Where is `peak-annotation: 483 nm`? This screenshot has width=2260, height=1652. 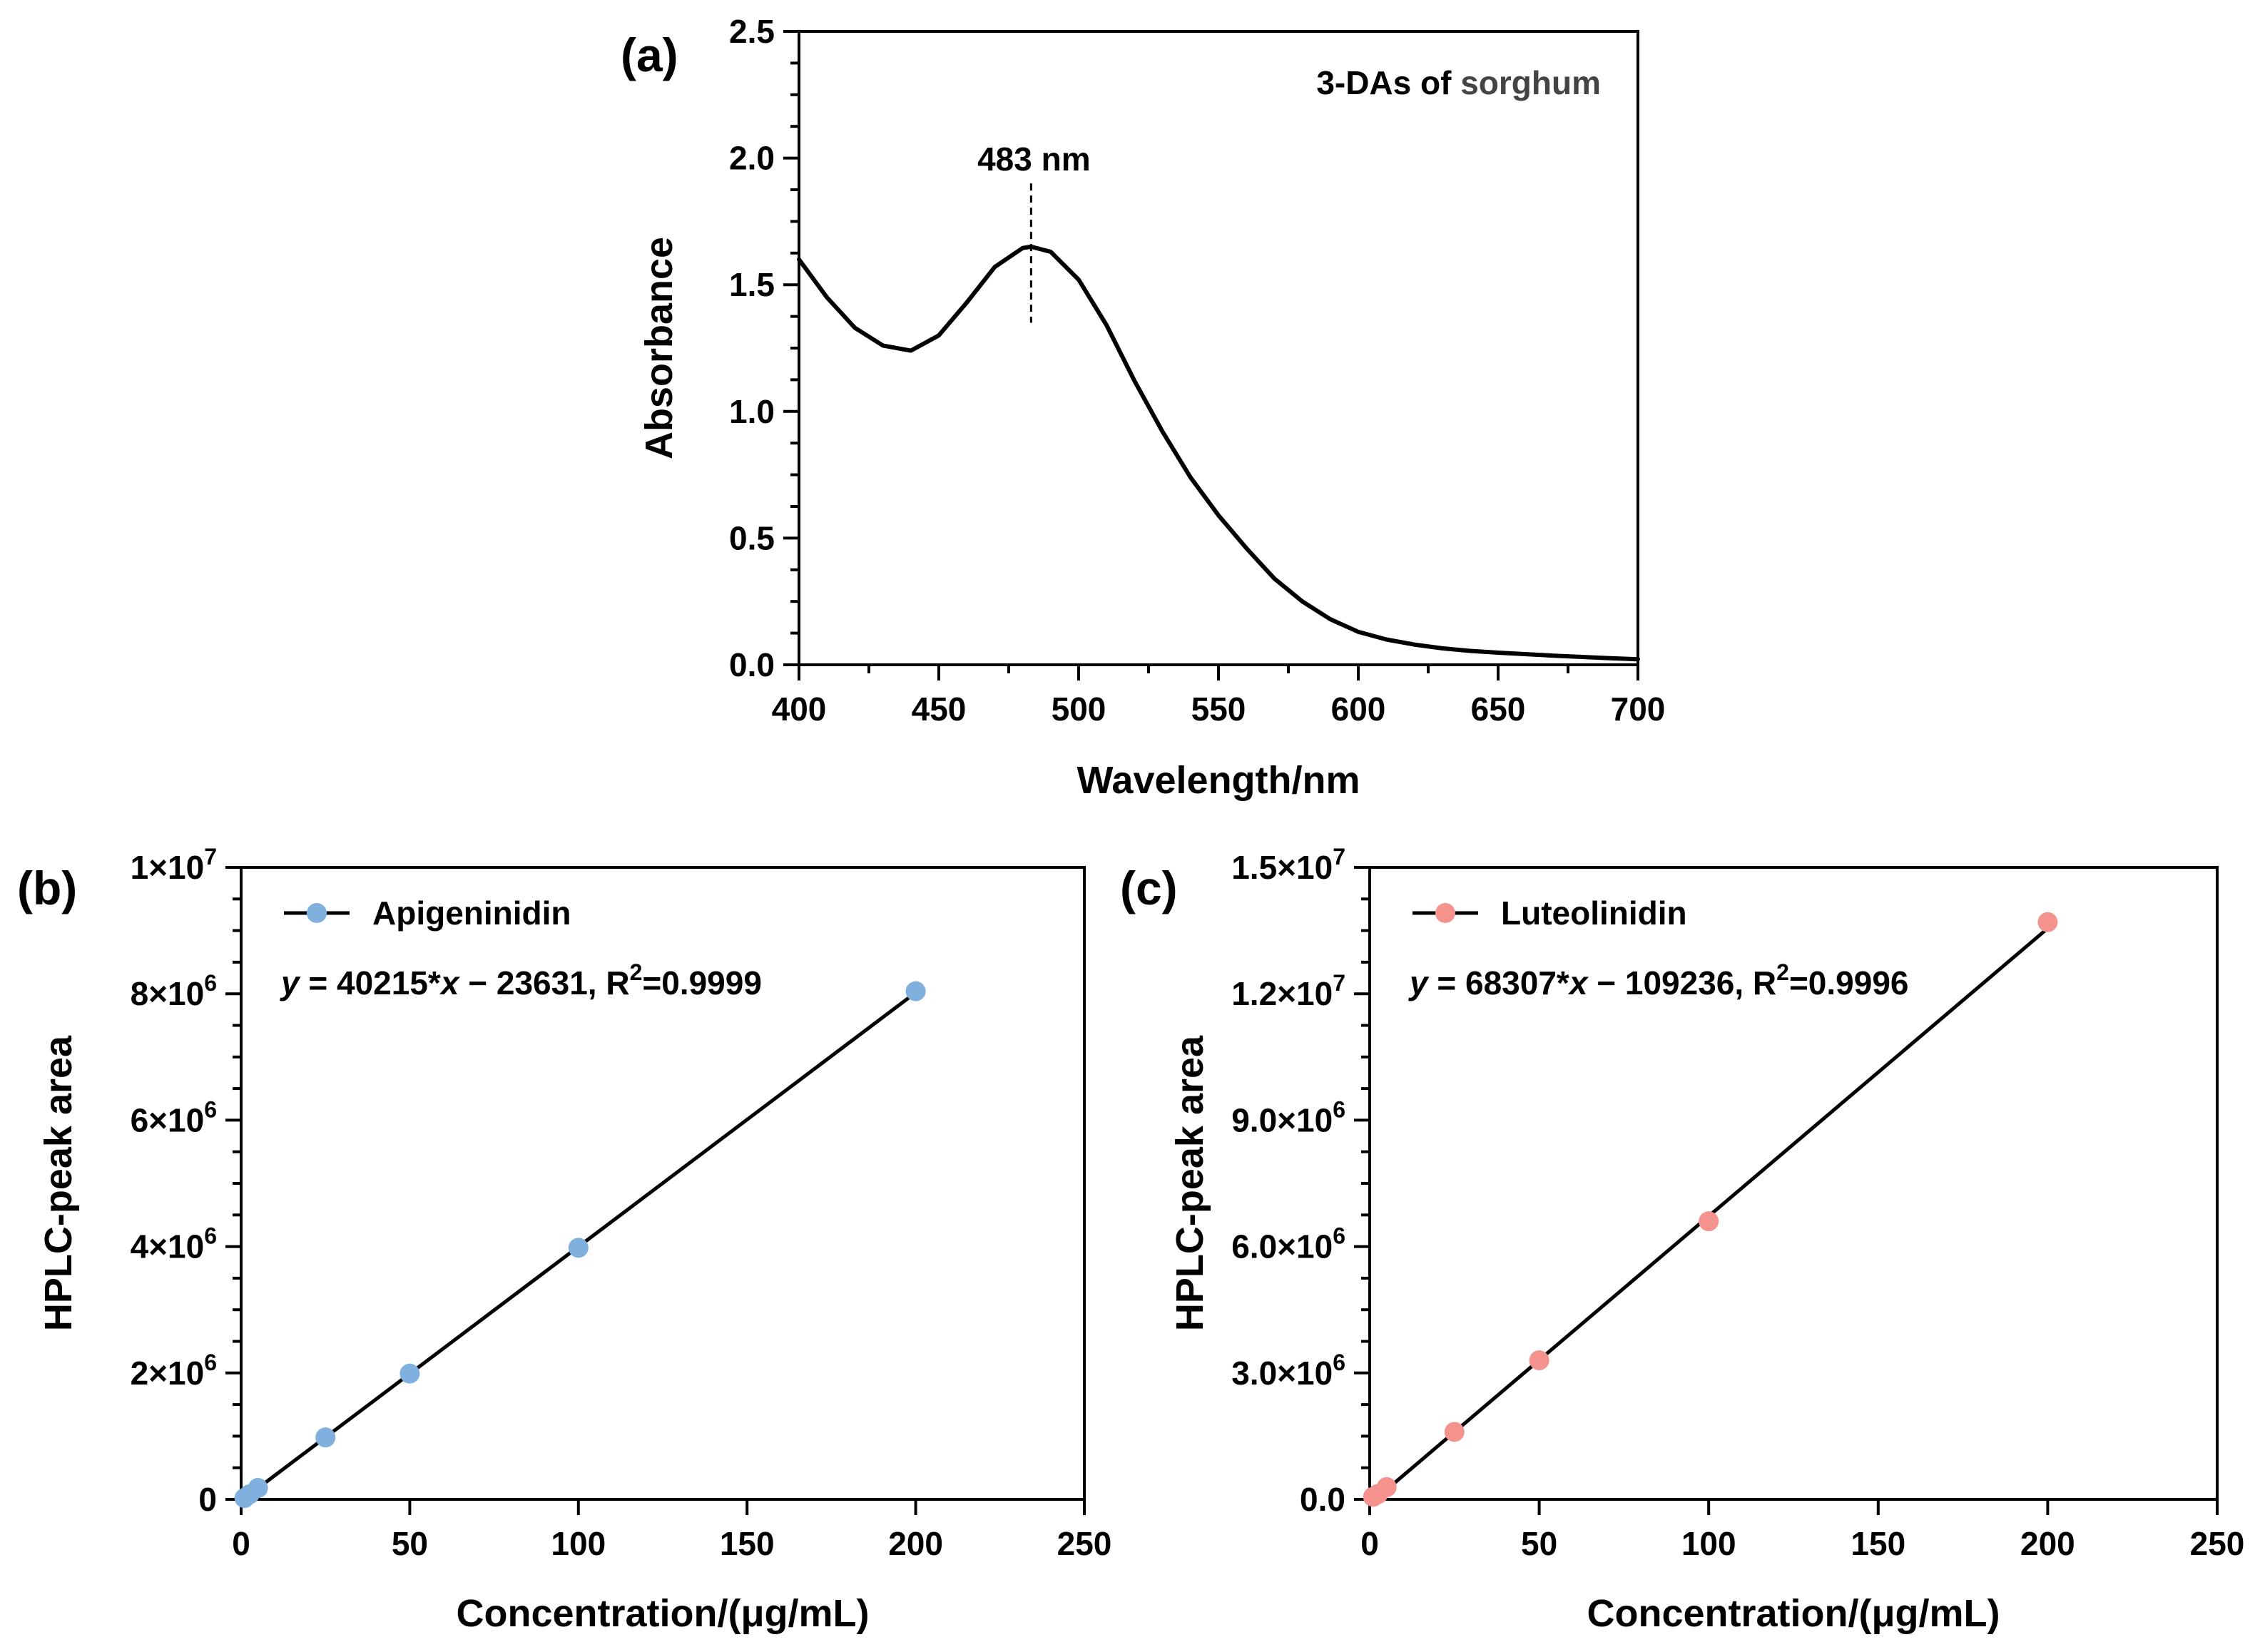
peak-annotation: 483 nm is located at coordinates (1034, 159).